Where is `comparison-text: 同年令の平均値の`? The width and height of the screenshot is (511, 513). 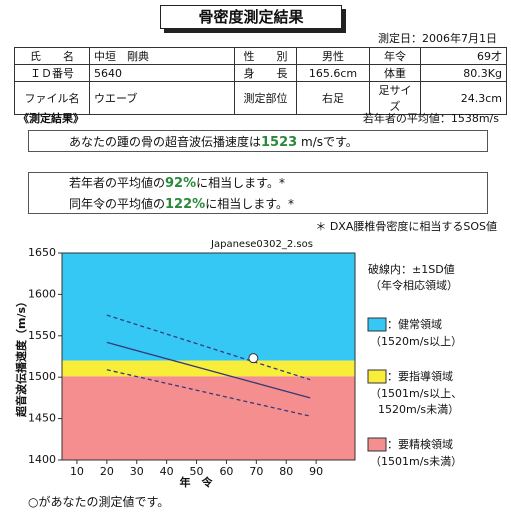
comparison-text: 同年令の平均値の is located at coordinates (117, 204).